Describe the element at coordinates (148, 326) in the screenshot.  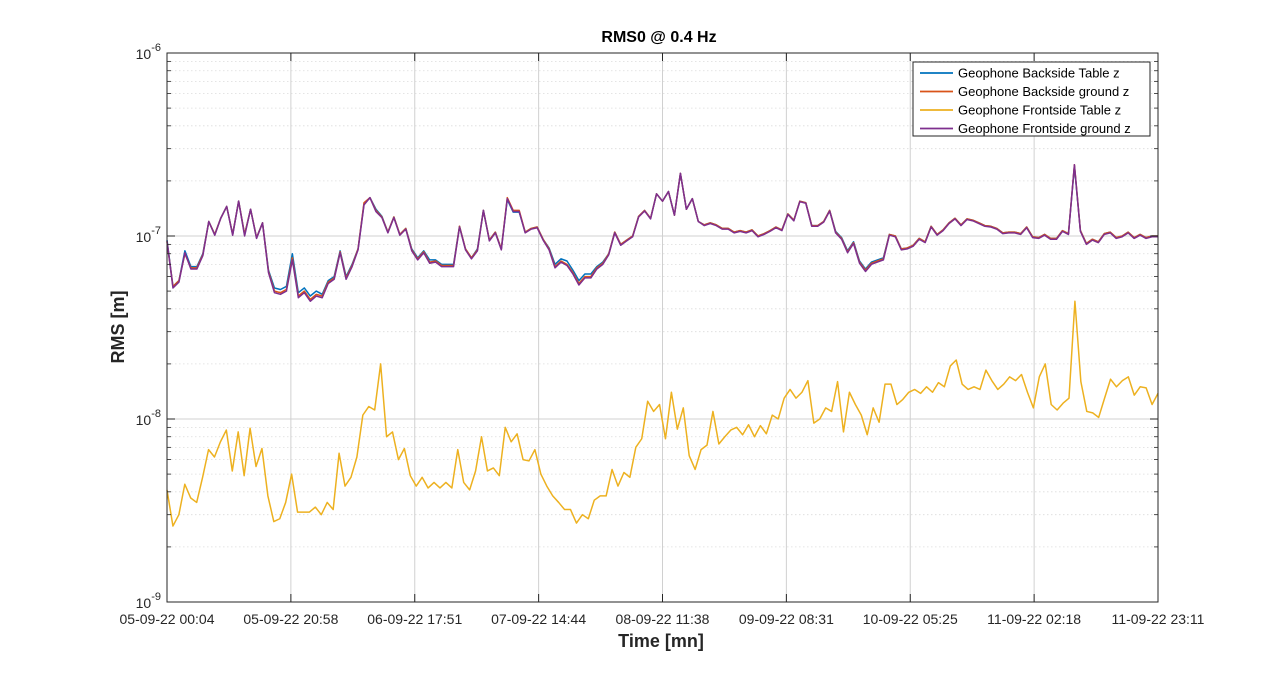
I see `y-tick-labels: 10-910-810-710-6` at that location.